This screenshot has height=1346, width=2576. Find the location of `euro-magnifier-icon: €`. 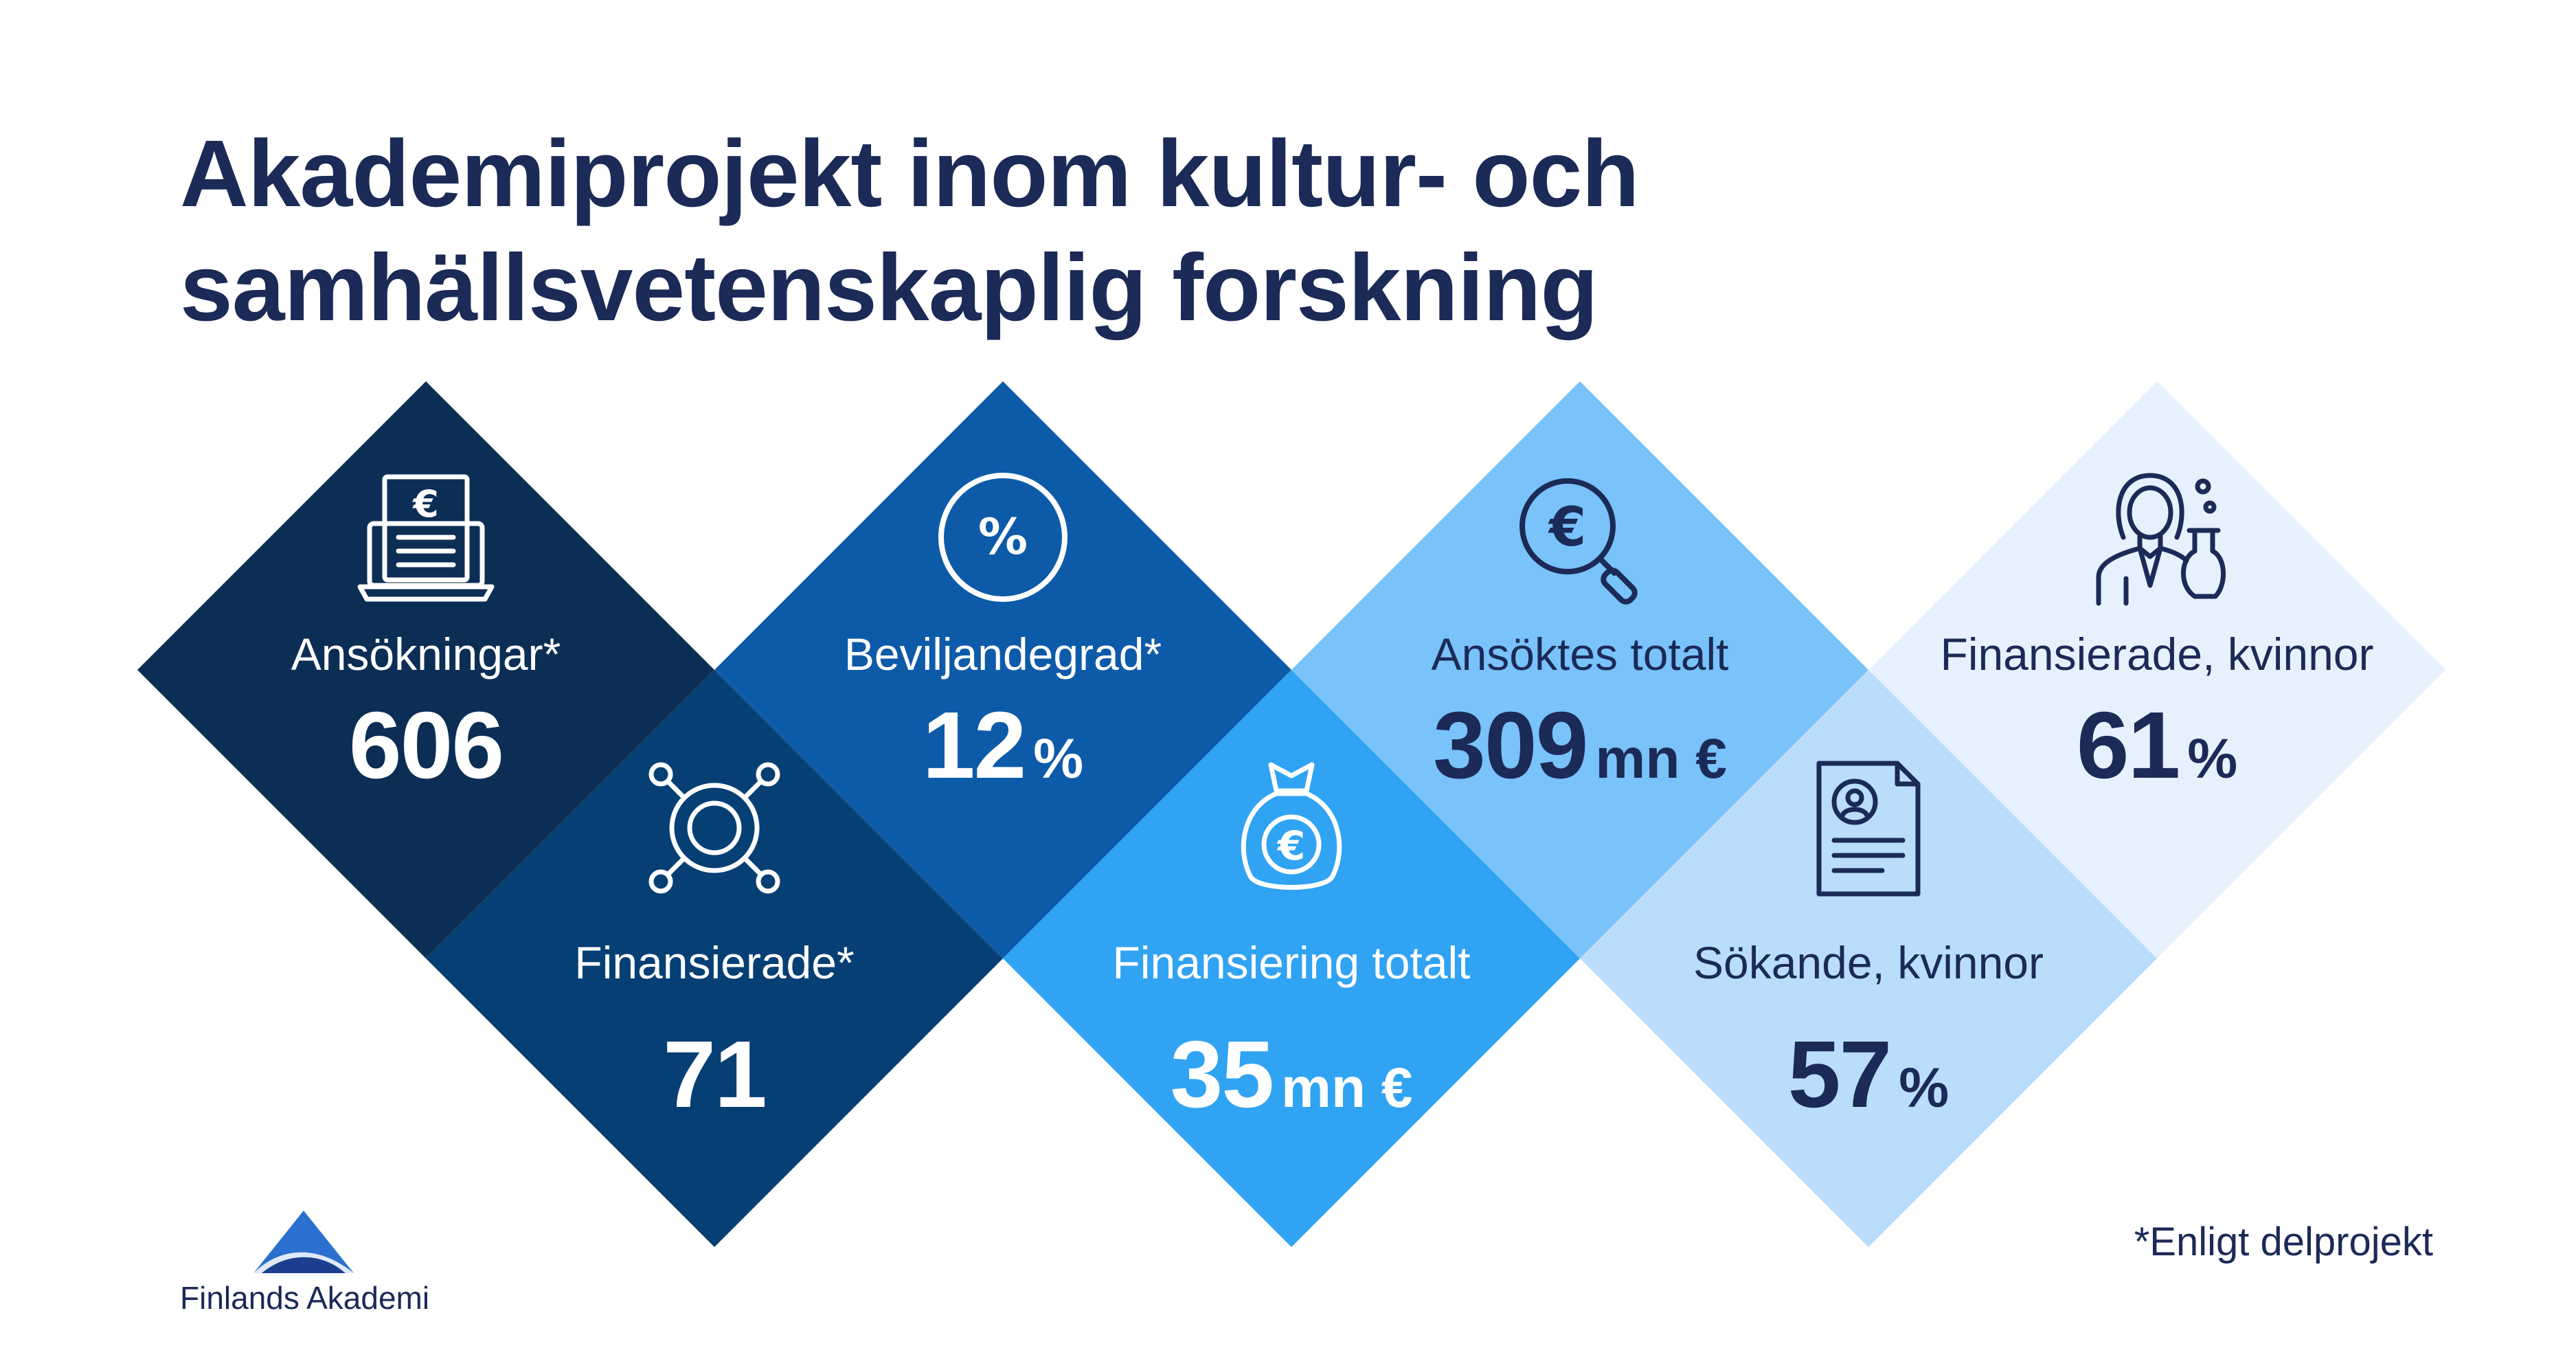

euro-magnifier-icon: € is located at coordinates (1578, 541).